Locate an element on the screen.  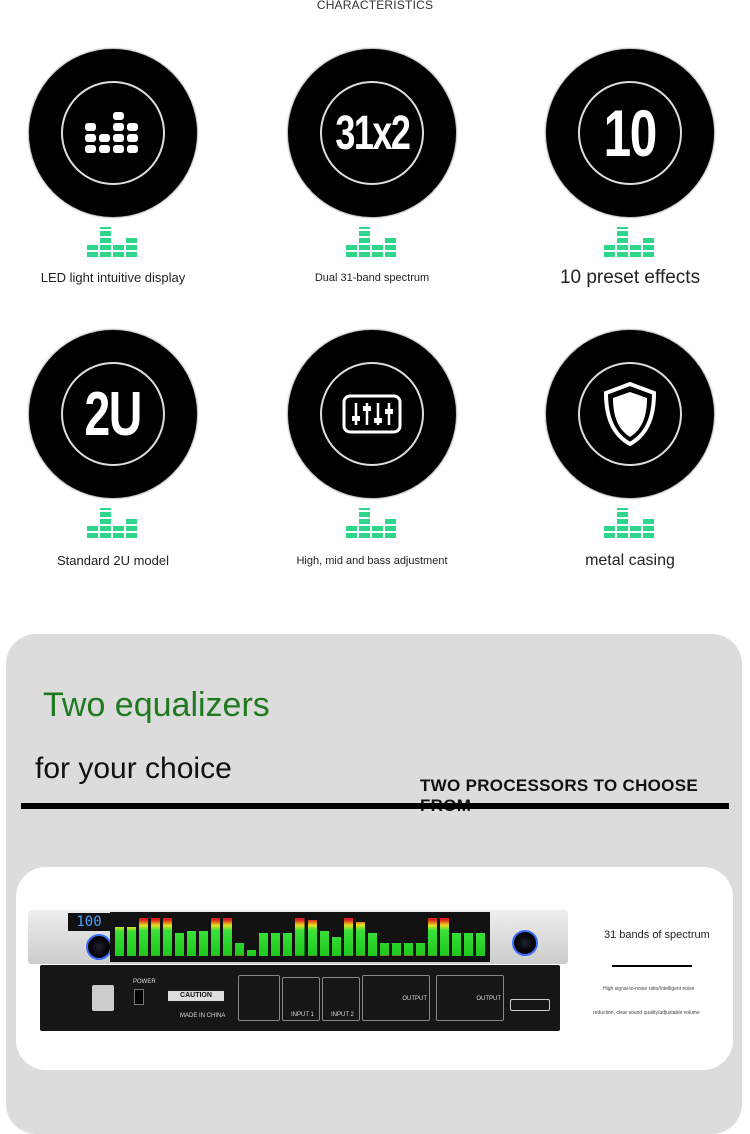
divider is located at coordinates (375, 806).